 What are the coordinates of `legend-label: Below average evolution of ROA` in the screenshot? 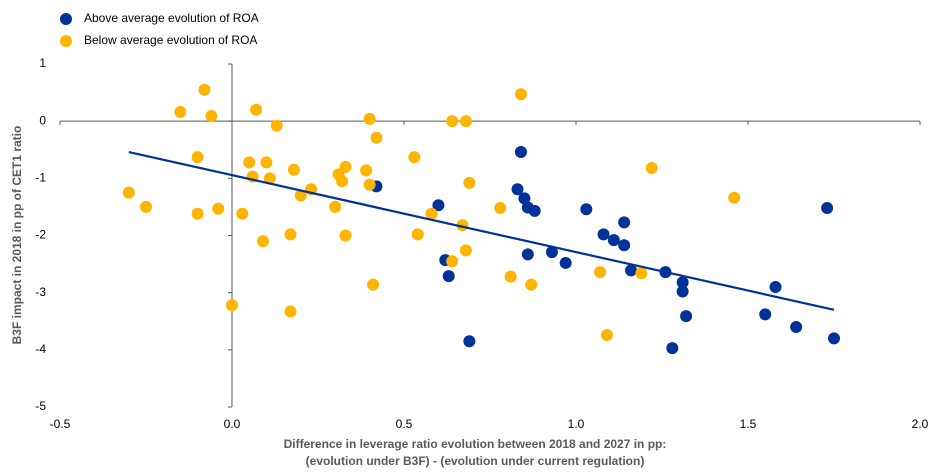 It's located at (170, 40).